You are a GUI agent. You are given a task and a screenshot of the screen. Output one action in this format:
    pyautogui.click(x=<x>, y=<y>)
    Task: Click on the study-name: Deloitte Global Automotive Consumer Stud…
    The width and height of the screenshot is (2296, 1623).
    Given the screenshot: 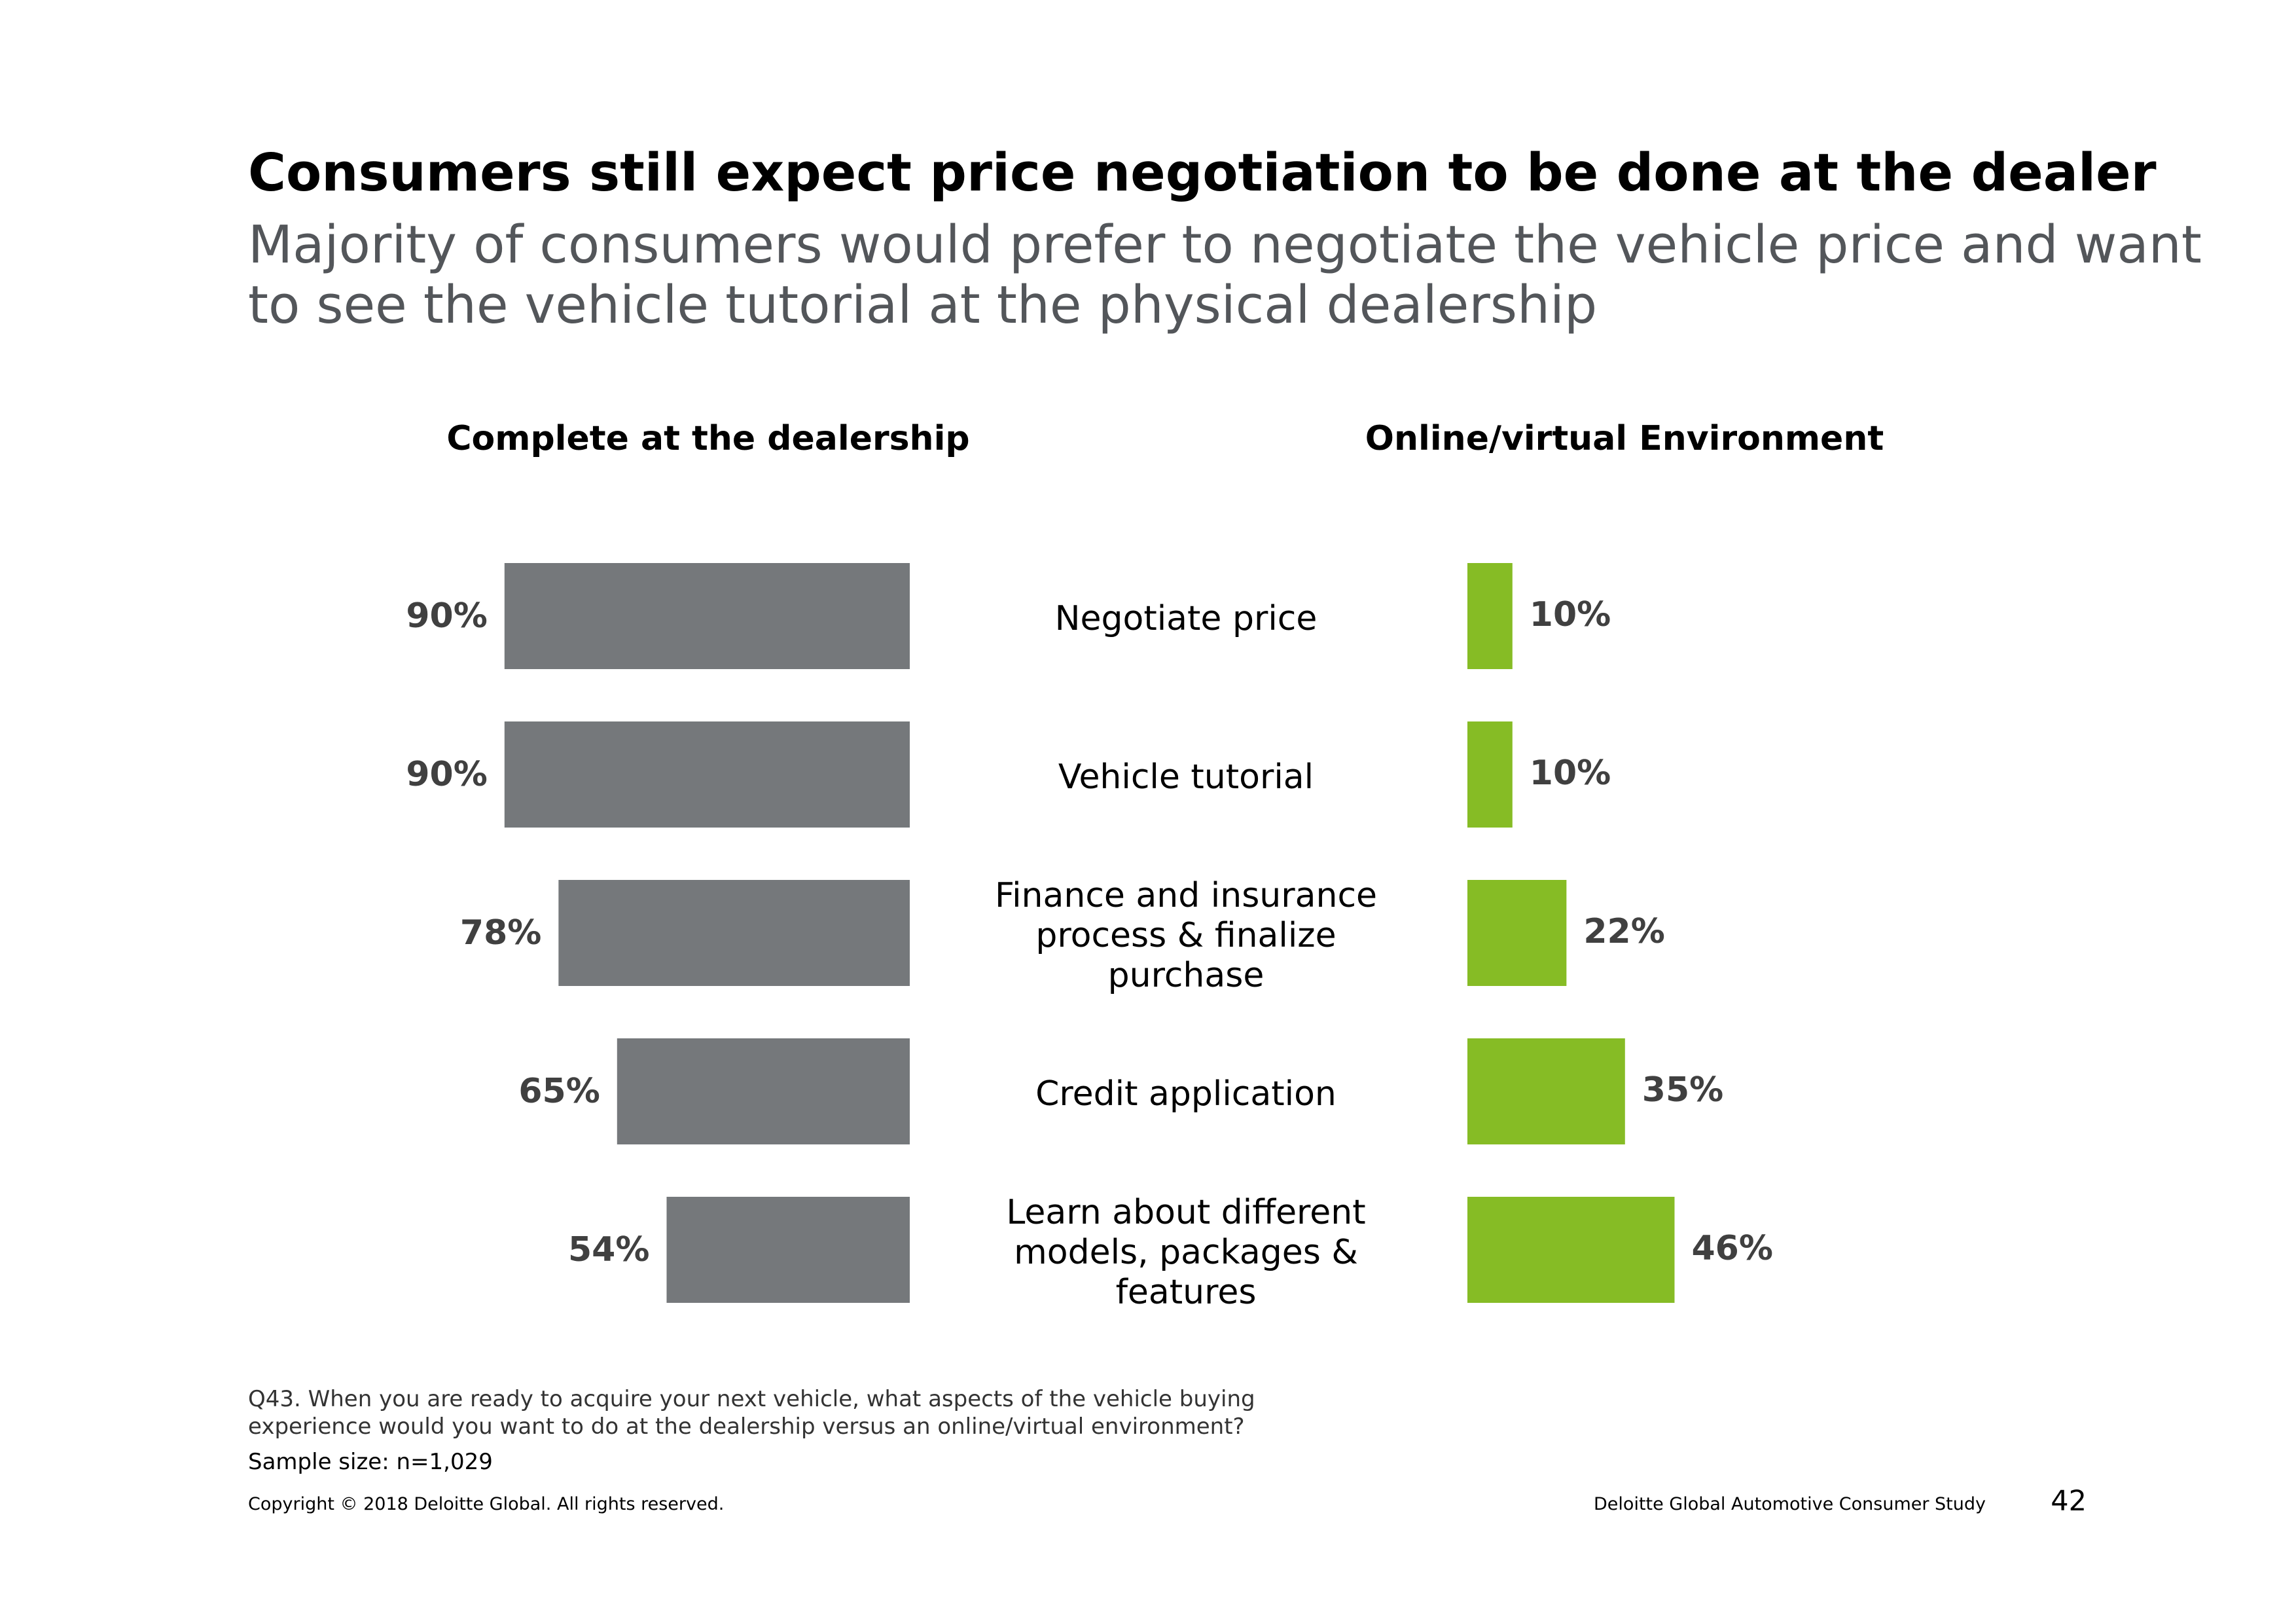 What is the action you would take?
    pyautogui.click(x=1790, y=1504)
    